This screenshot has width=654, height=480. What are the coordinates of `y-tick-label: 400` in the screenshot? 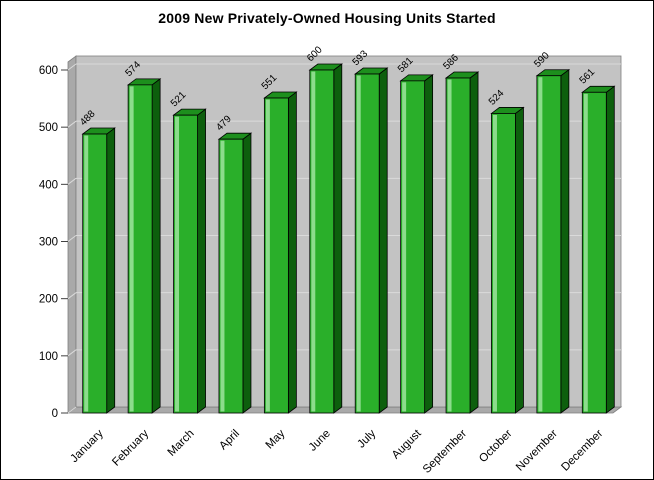 It's located at (48, 185).